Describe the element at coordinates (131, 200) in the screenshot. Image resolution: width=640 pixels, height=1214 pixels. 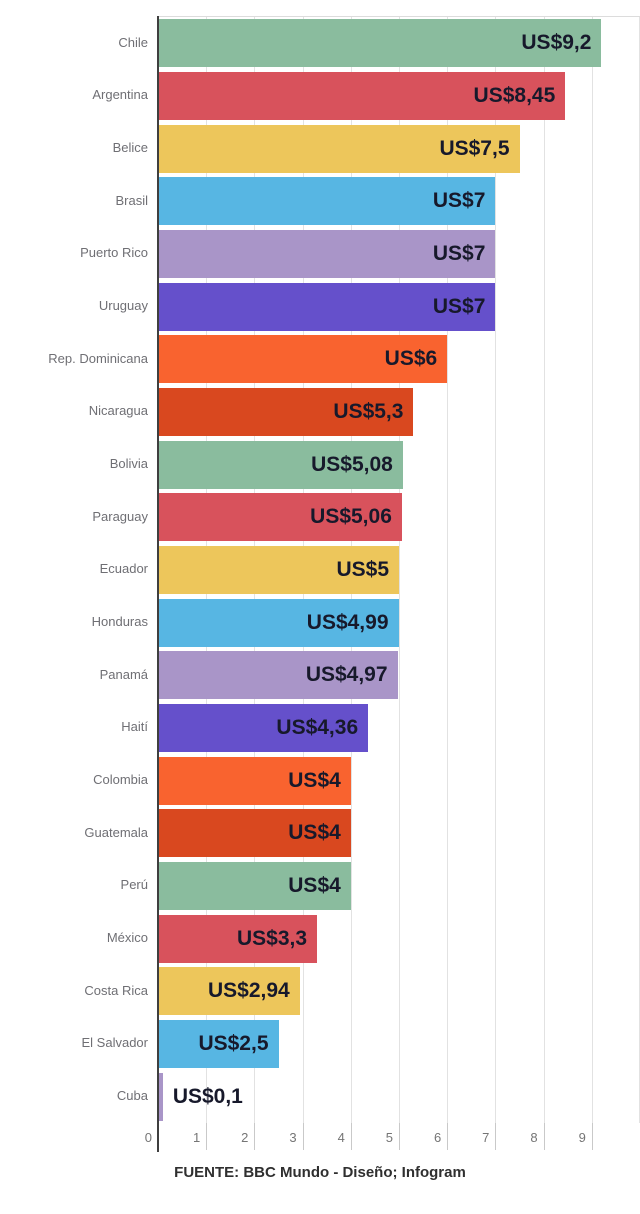
I see `category-label: Brasil` at that location.